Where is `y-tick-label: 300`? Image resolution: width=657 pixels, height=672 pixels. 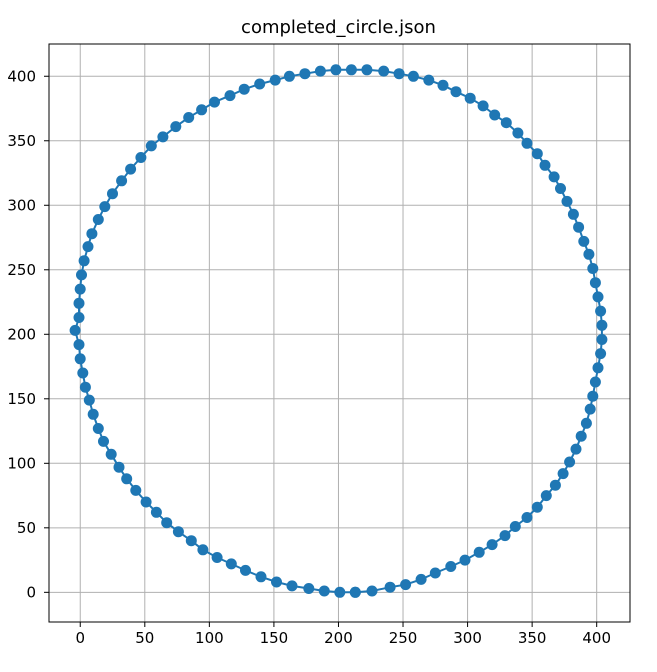 y-tick-label: 300 is located at coordinates (21, 205).